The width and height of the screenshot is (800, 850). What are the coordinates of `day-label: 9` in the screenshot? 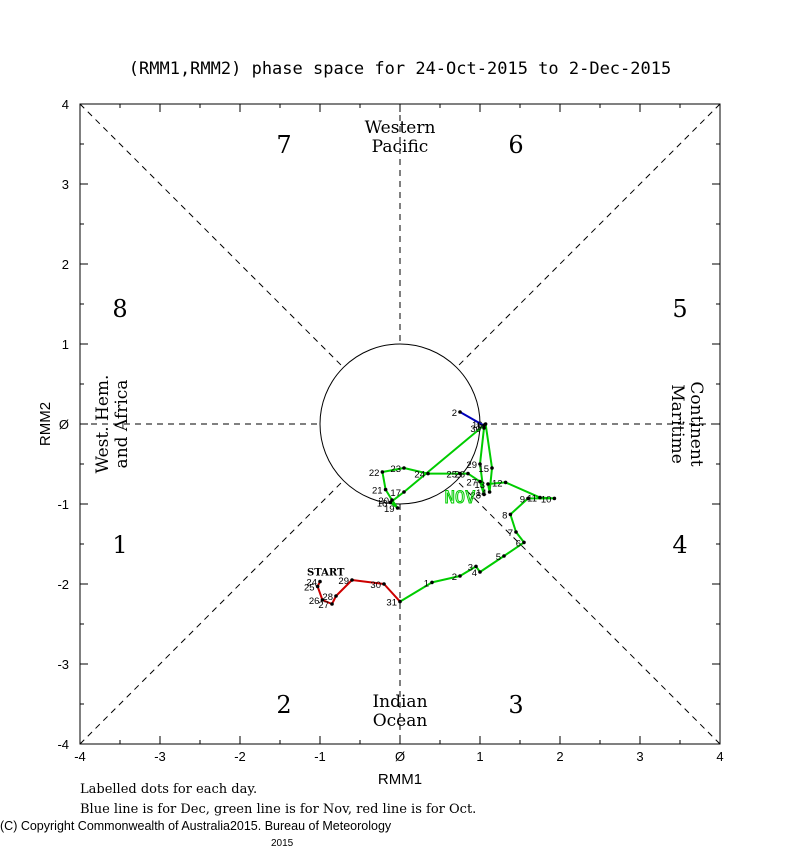 It's located at (522, 499).